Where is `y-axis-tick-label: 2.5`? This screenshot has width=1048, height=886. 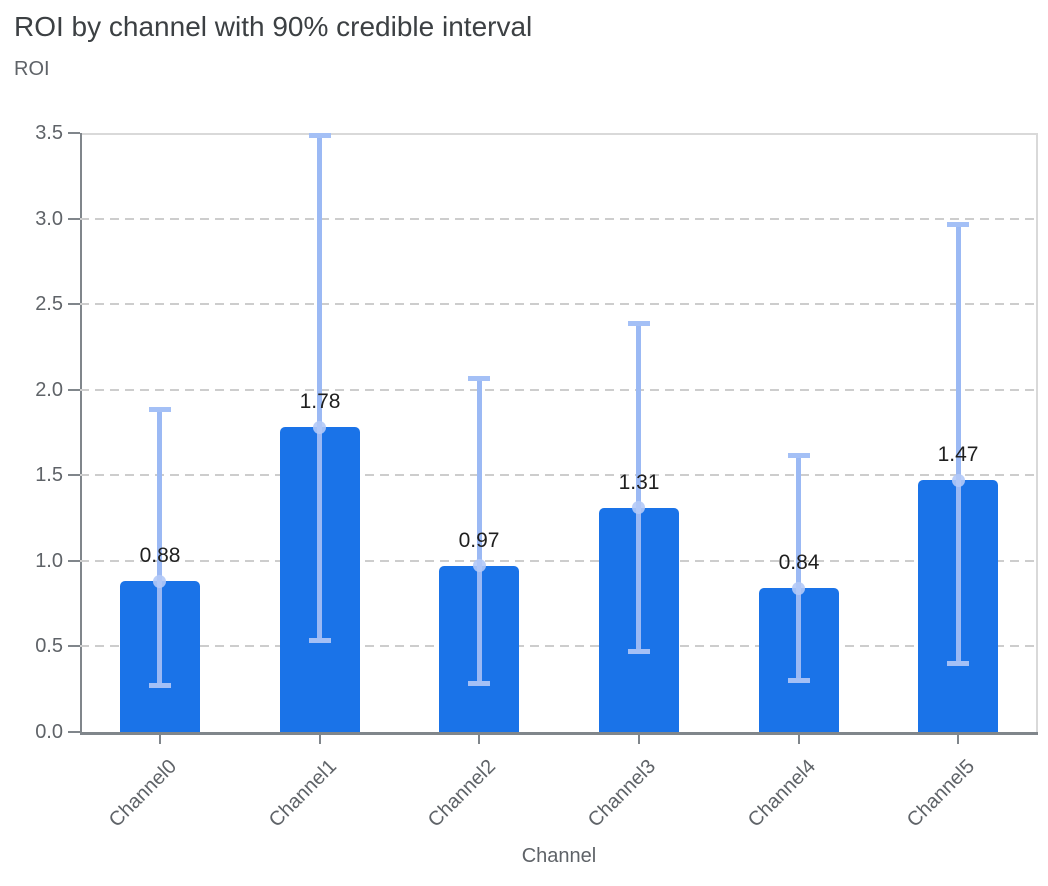
y-axis-tick-label: 2.5 is located at coordinates (49, 304).